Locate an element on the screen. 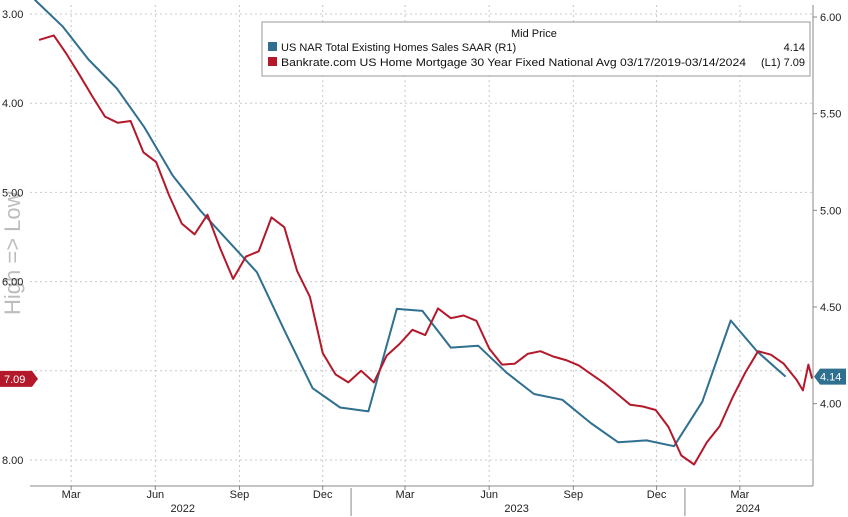 The image size is (848, 517). watermark-text: High => Low is located at coordinates (12, 253).